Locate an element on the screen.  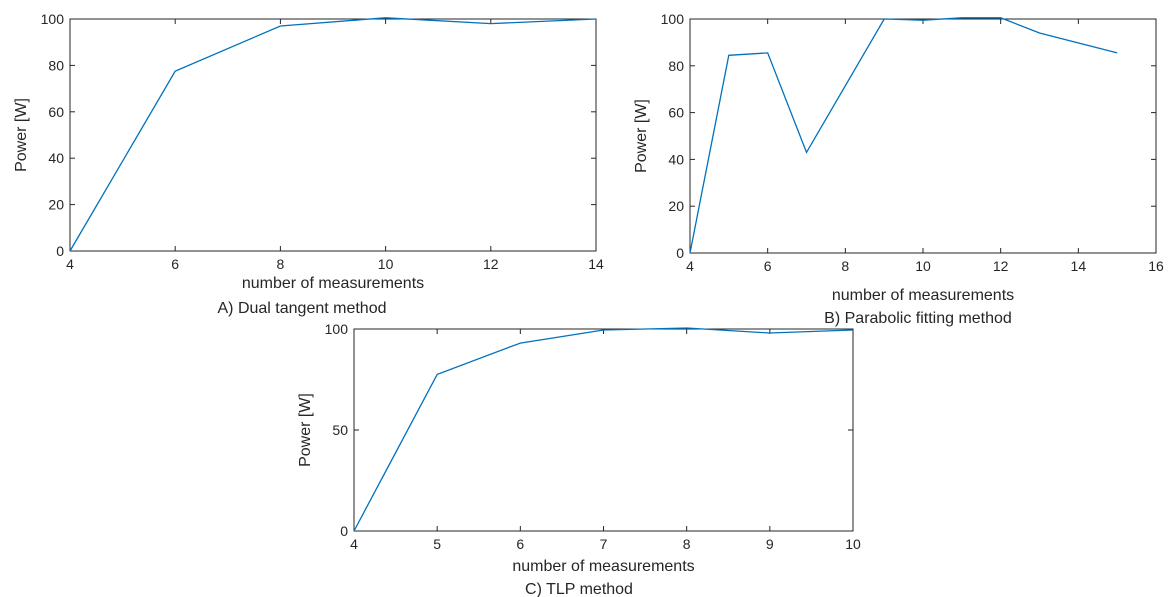
x-tick-label: 16 is located at coordinates (1156, 266).